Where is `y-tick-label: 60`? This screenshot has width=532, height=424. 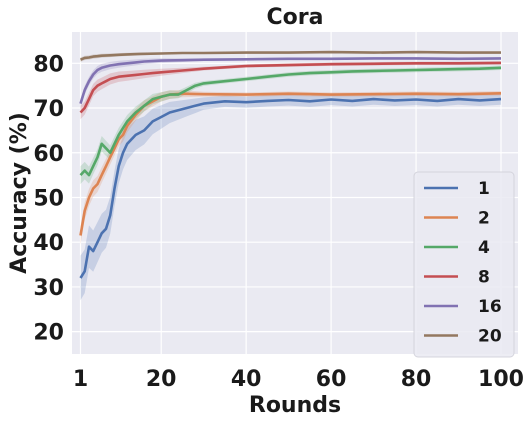 y-tick-label: 60 is located at coordinates (48, 154).